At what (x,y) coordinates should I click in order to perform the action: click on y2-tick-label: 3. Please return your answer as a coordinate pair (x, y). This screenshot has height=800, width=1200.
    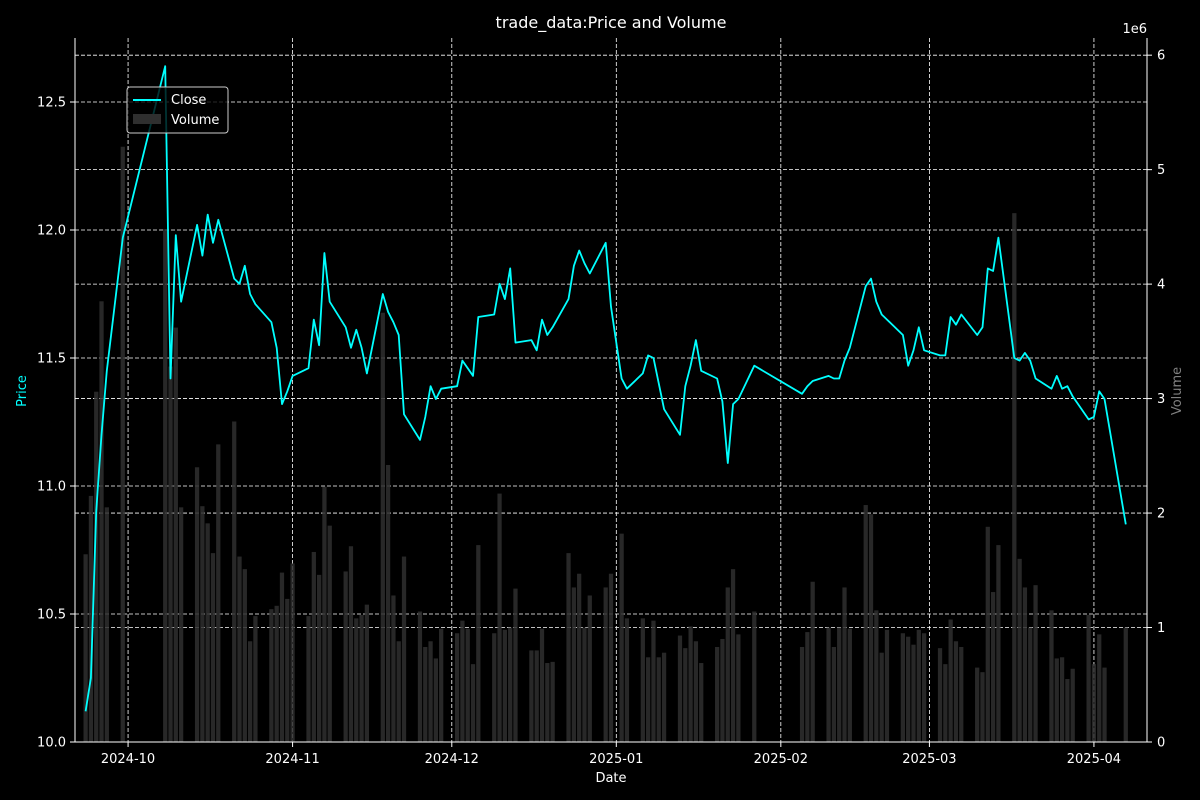
    Looking at the image, I should click on (1161, 399).